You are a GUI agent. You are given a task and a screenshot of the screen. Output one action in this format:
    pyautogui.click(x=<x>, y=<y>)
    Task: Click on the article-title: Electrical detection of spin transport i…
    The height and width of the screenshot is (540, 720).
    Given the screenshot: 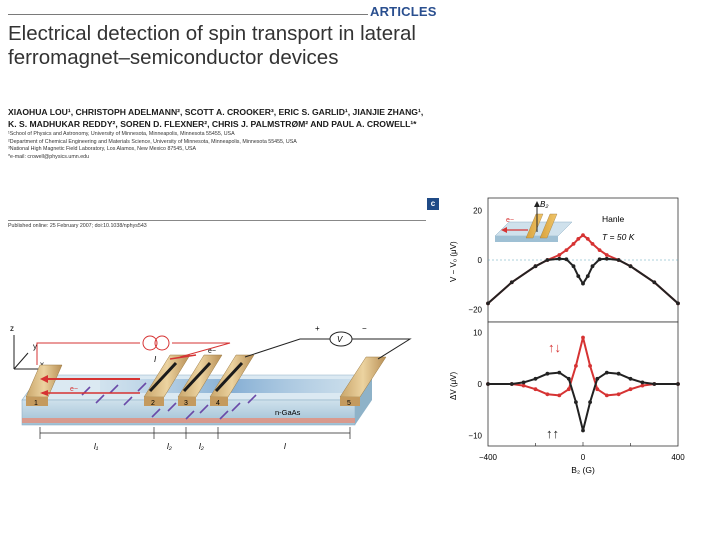 What is the action you would take?
    pyautogui.click(x=212, y=45)
    